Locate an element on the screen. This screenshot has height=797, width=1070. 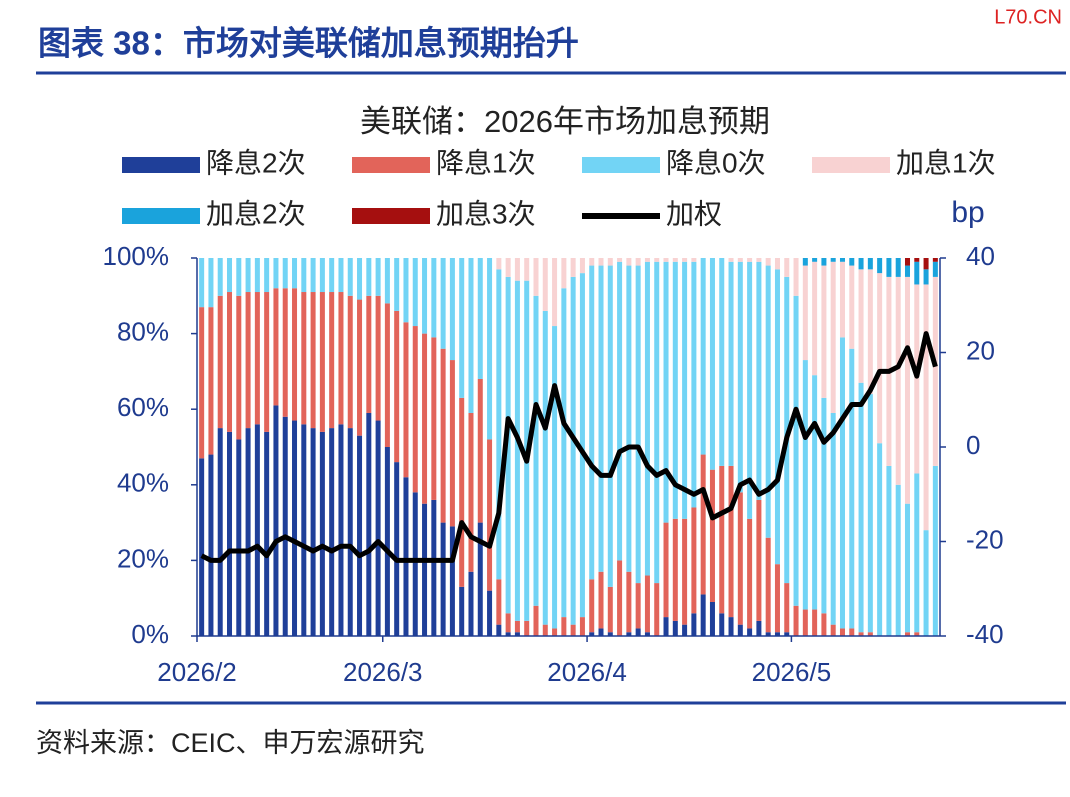
y2-unit: bp is located at coordinates (967, 212).